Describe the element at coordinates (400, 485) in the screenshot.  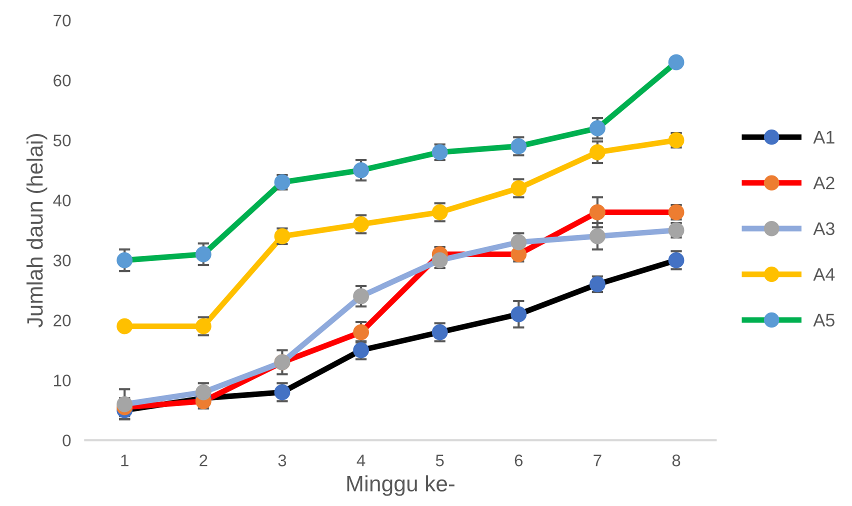
I see `x-axis-title: Minggu ke-` at that location.